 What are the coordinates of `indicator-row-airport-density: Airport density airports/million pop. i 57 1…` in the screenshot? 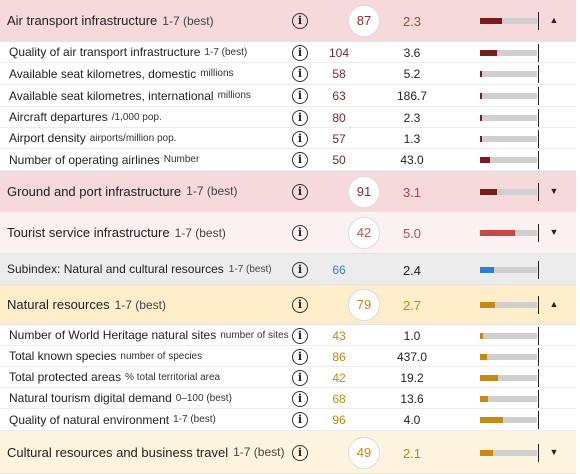 It's located at (288, 138).